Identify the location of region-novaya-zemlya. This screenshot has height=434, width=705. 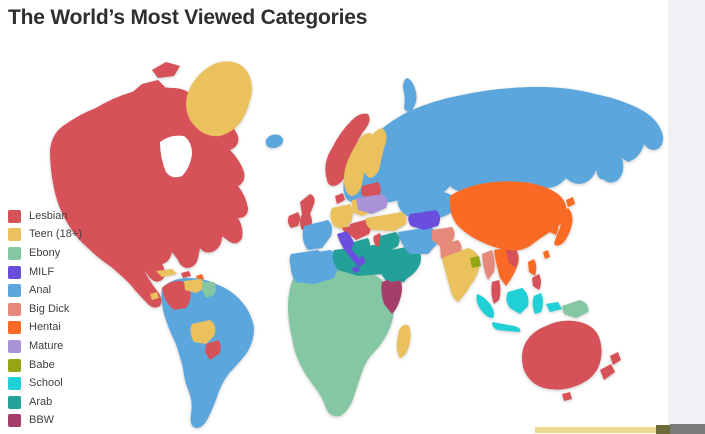
(410, 95).